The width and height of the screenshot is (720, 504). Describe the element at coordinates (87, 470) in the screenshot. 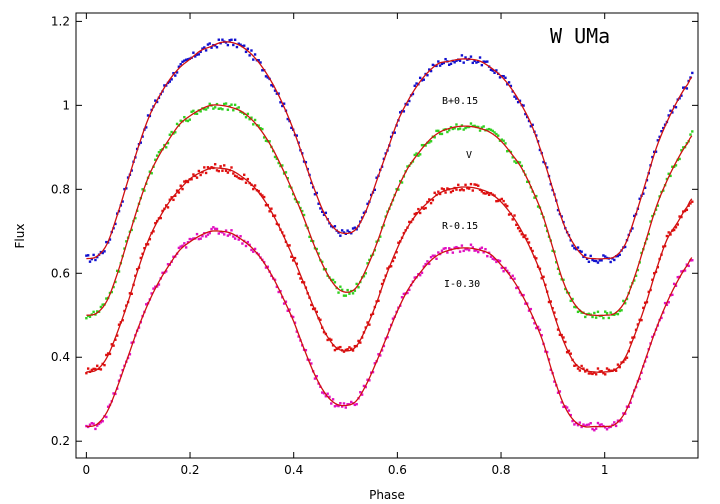

I see `x-tick-label: 0` at that location.